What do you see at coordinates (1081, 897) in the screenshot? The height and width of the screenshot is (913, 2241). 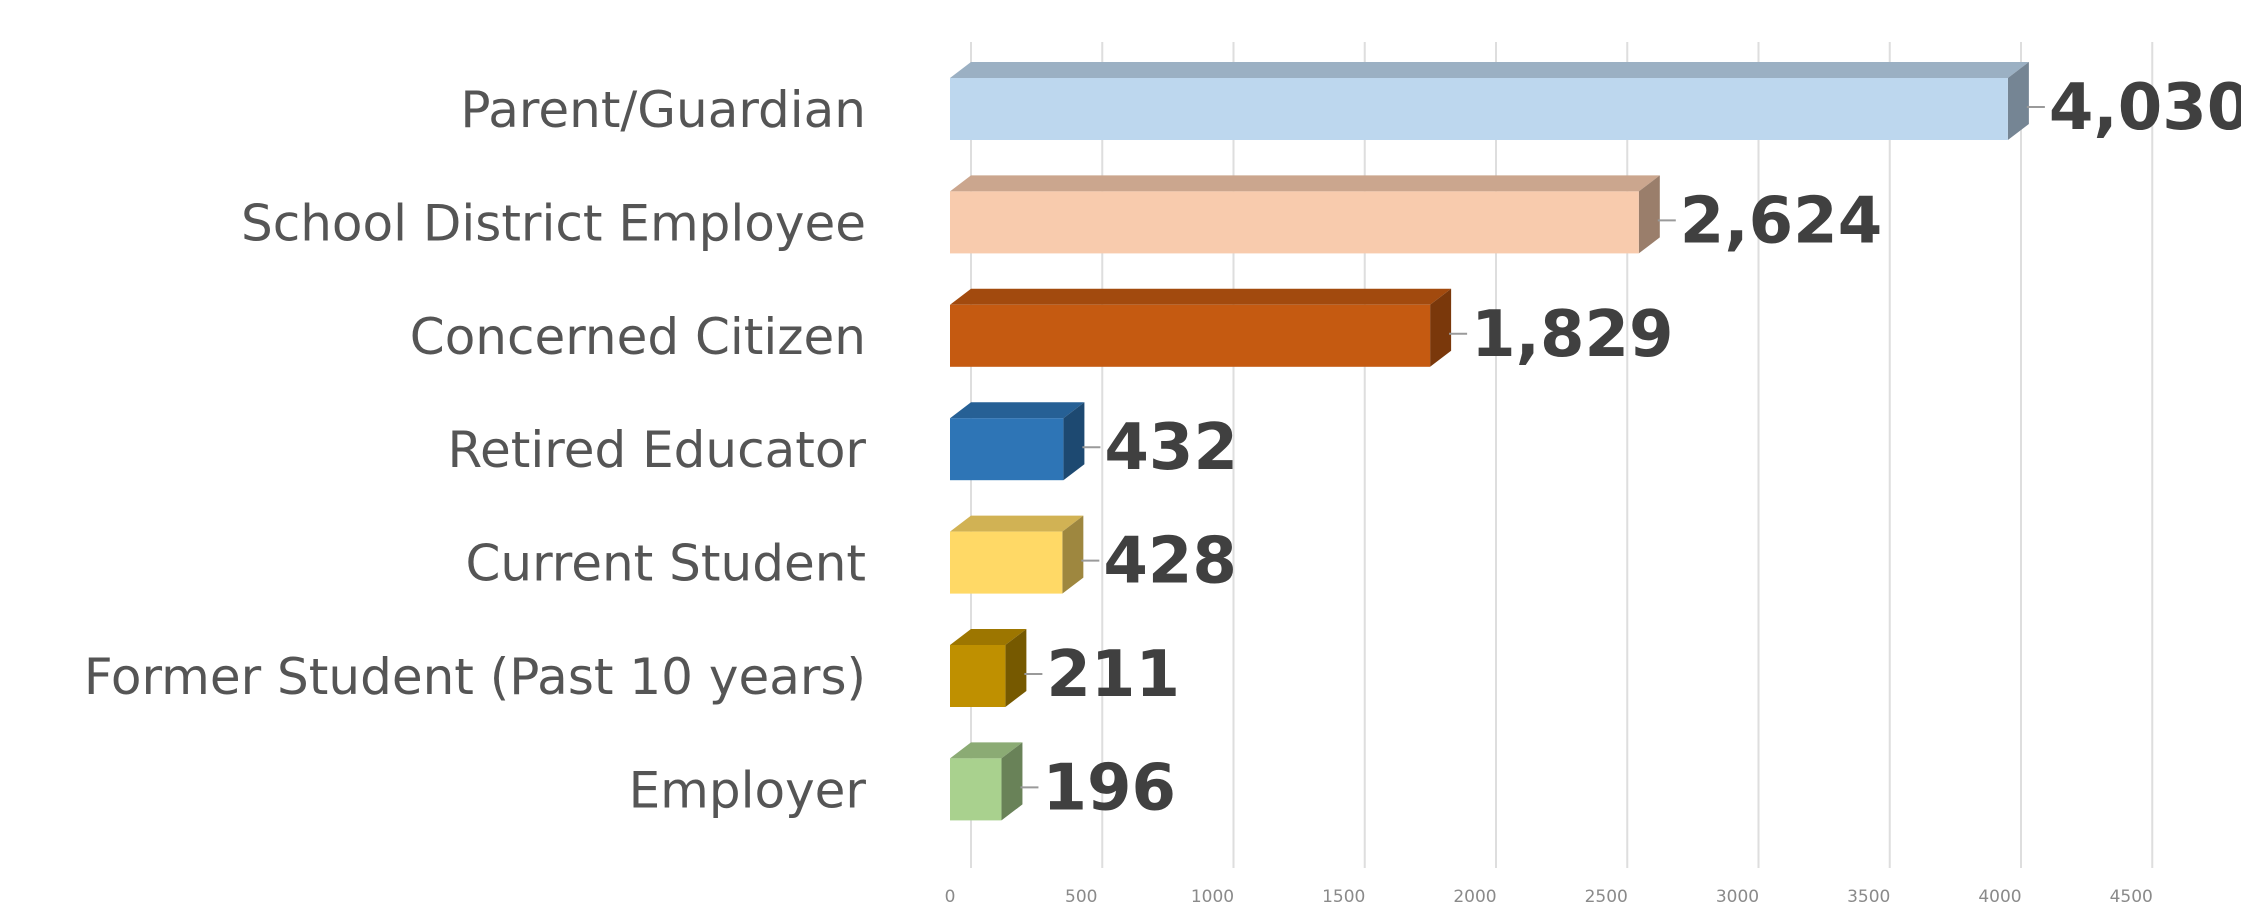 I see `x-tick-label: 500` at bounding box center [1081, 897].